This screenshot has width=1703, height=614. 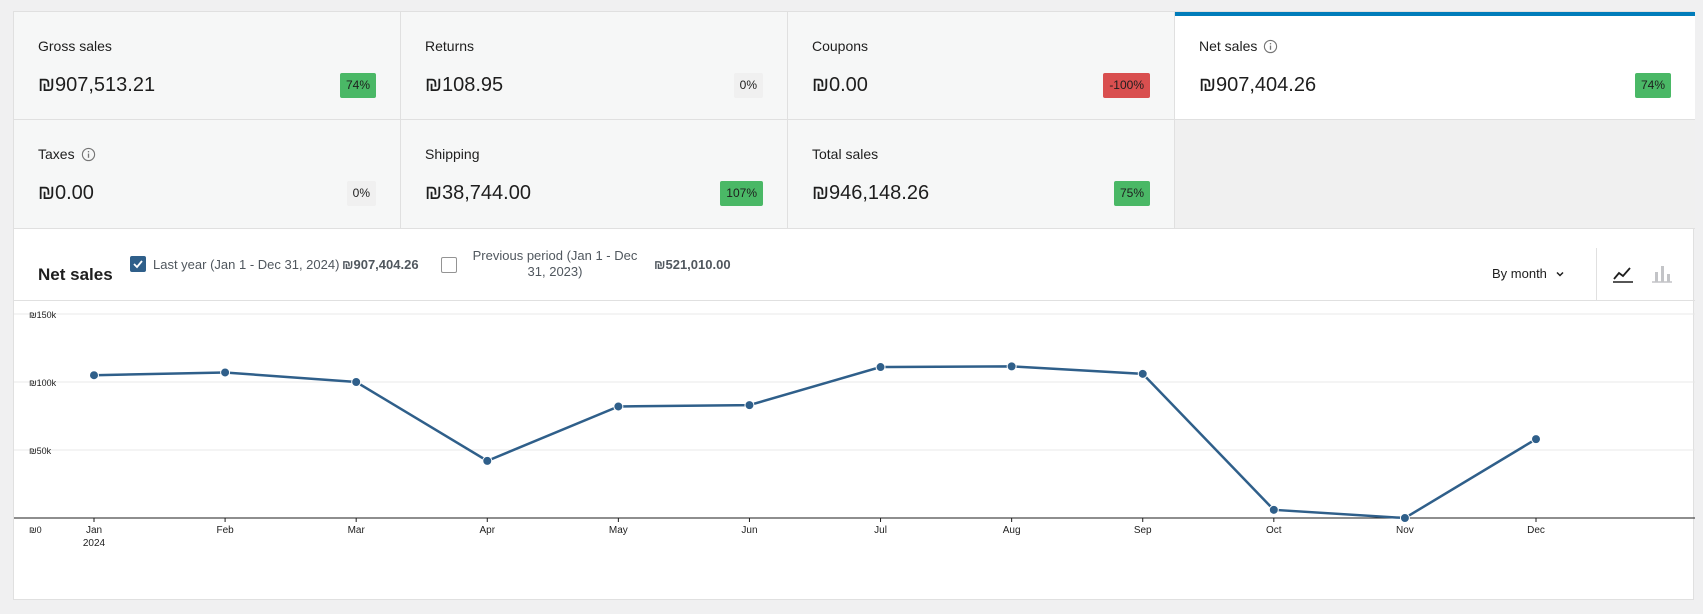 What do you see at coordinates (94, 530) in the screenshot?
I see `x-tick-label: Jan` at bounding box center [94, 530].